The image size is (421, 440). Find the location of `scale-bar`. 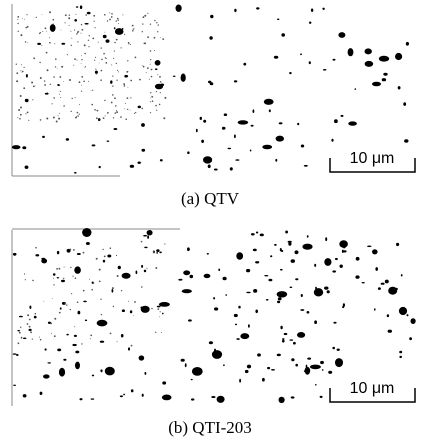

scale-bar is located at coordinates (372, 395).